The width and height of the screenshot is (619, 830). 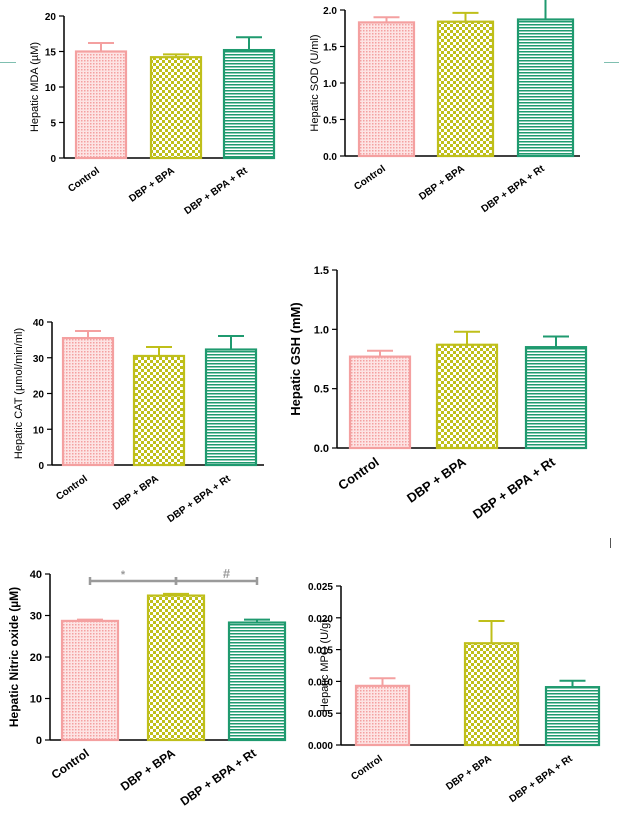 I want to click on y-axis-label: Hepatic MPO (U/g), so click(x=325, y=665).